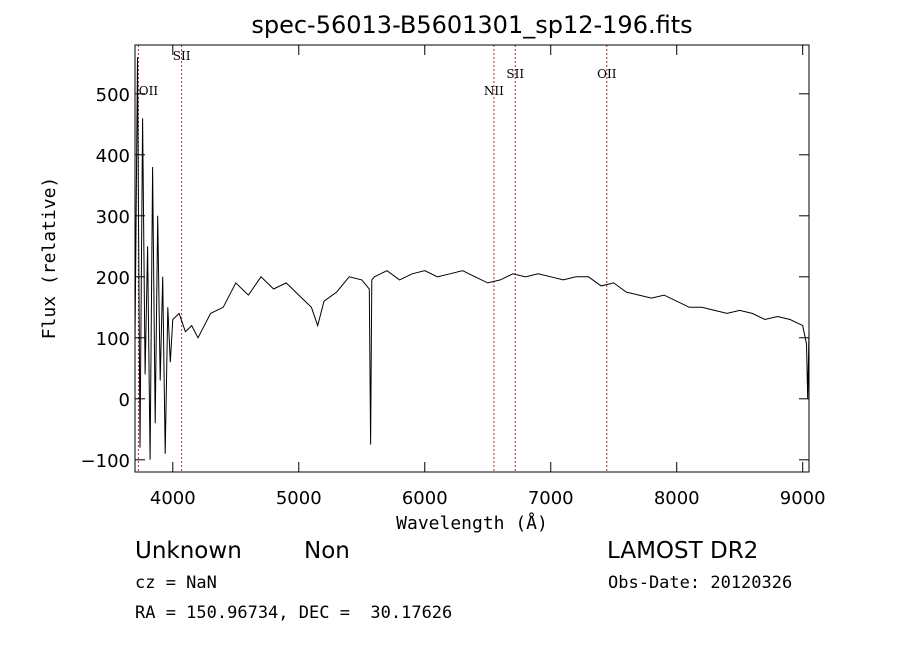 The image size is (900, 649). Describe the element at coordinates (294, 613) in the screenshot. I see `ra-dec-coordinates: RA = 150.96734, DEC = 30.17626` at that location.